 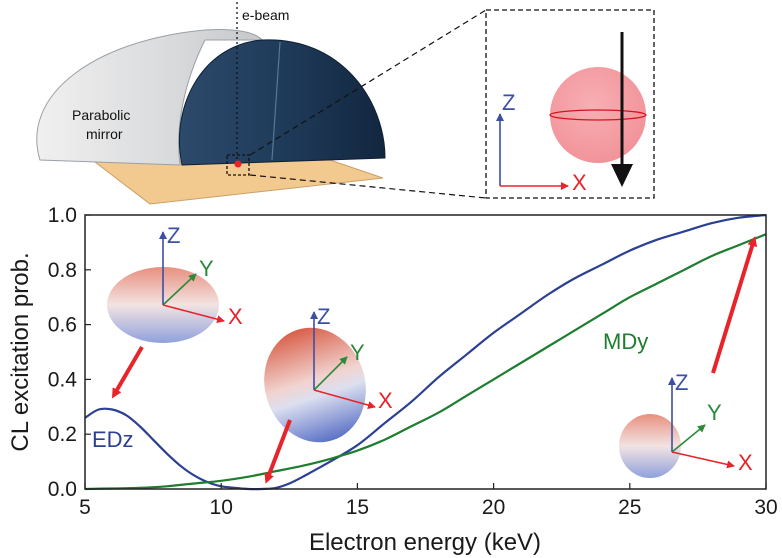 I want to click on orient-x-label-3: X, so click(x=745, y=462).